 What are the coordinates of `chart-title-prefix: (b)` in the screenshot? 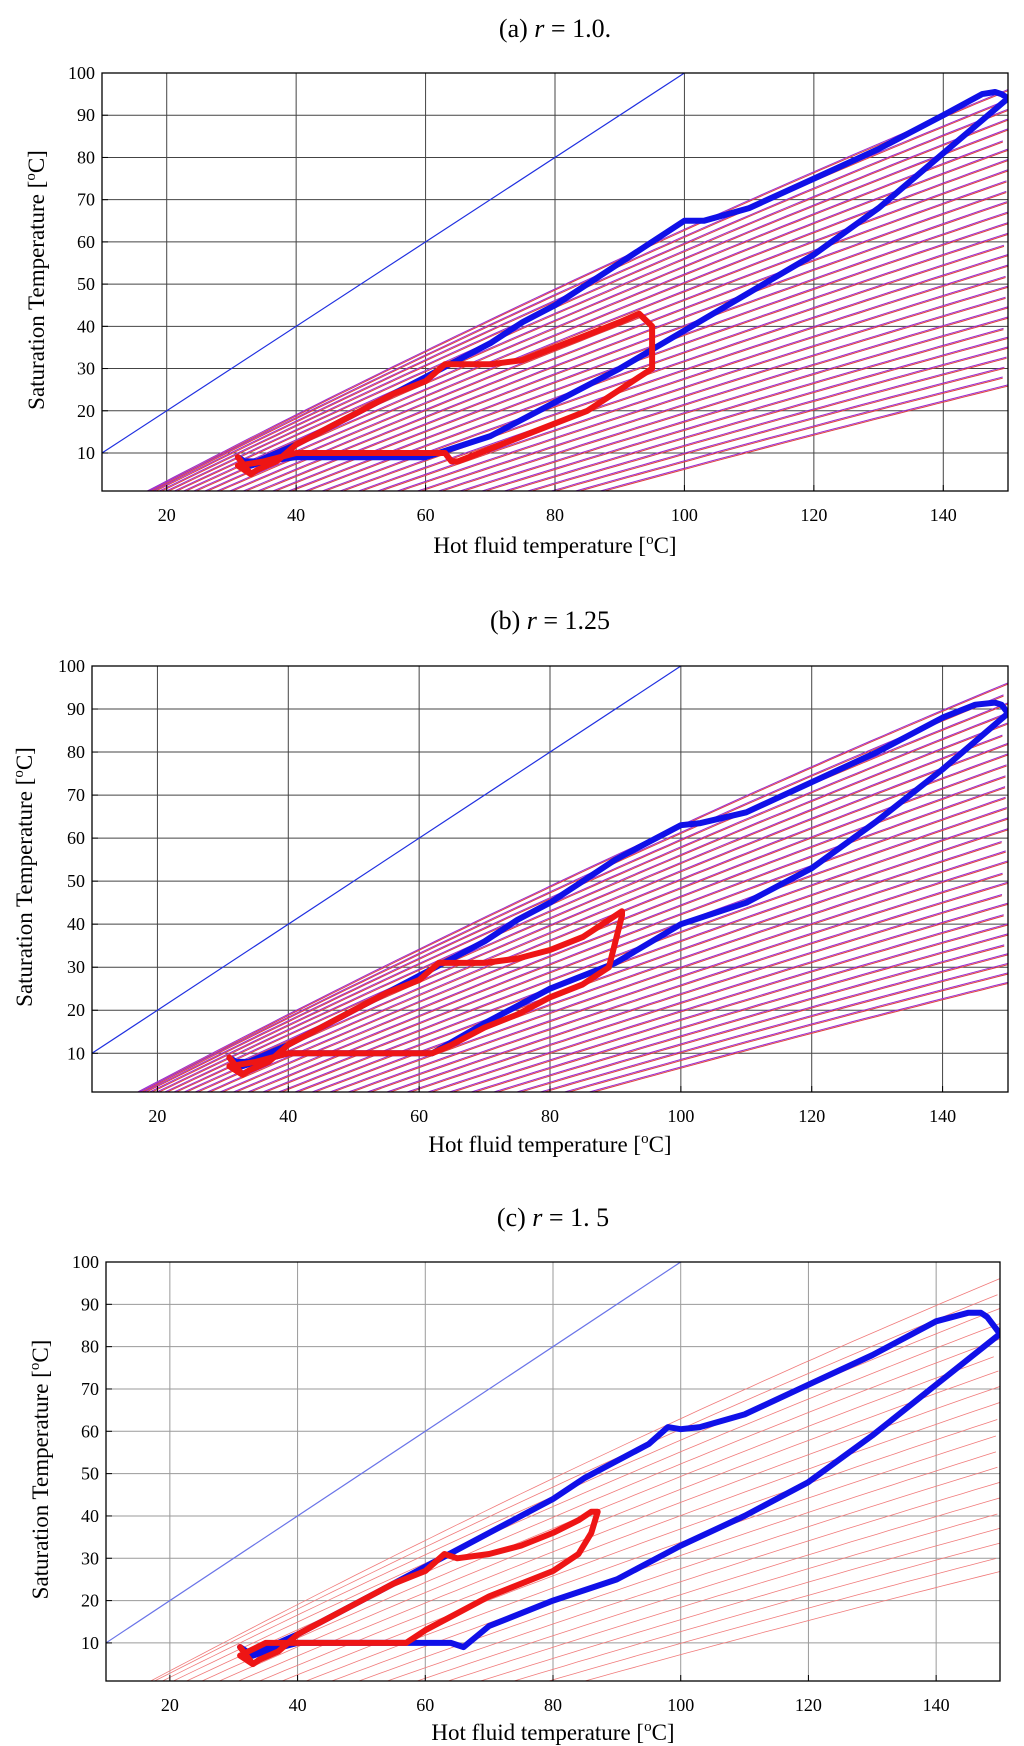 It's located at (508, 620).